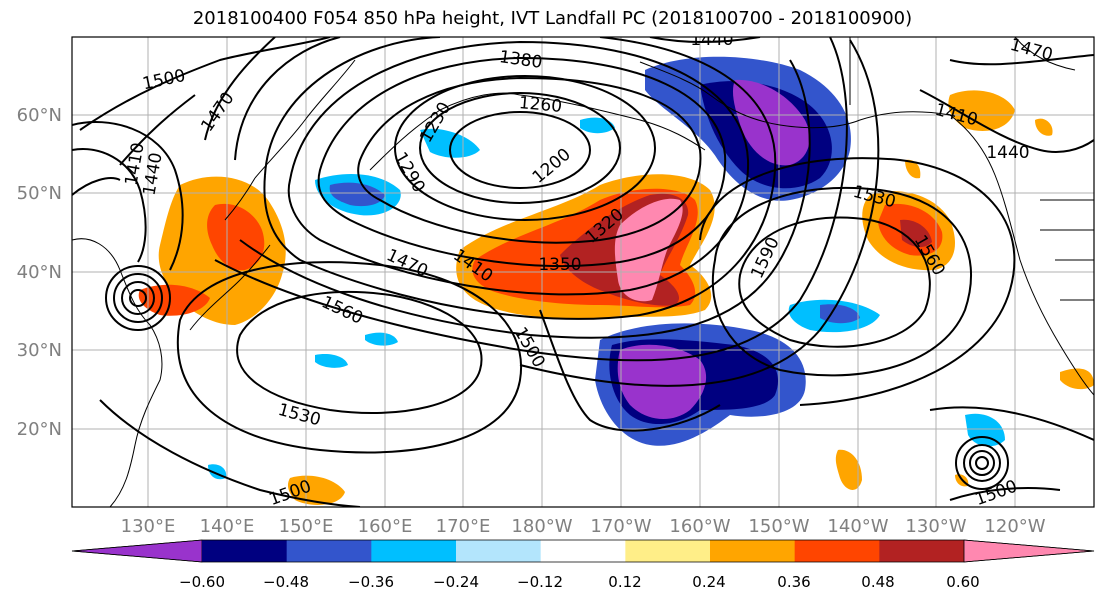 The image size is (1105, 601). I want to click on coast-north-america, so click(1021, 255).